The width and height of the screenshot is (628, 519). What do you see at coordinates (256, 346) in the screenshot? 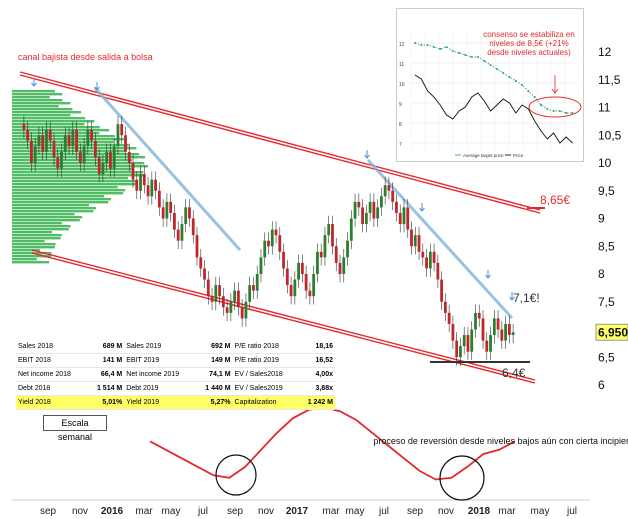
I see `fundamentals-cell: P/E ratio 2018` at bounding box center [256, 346].